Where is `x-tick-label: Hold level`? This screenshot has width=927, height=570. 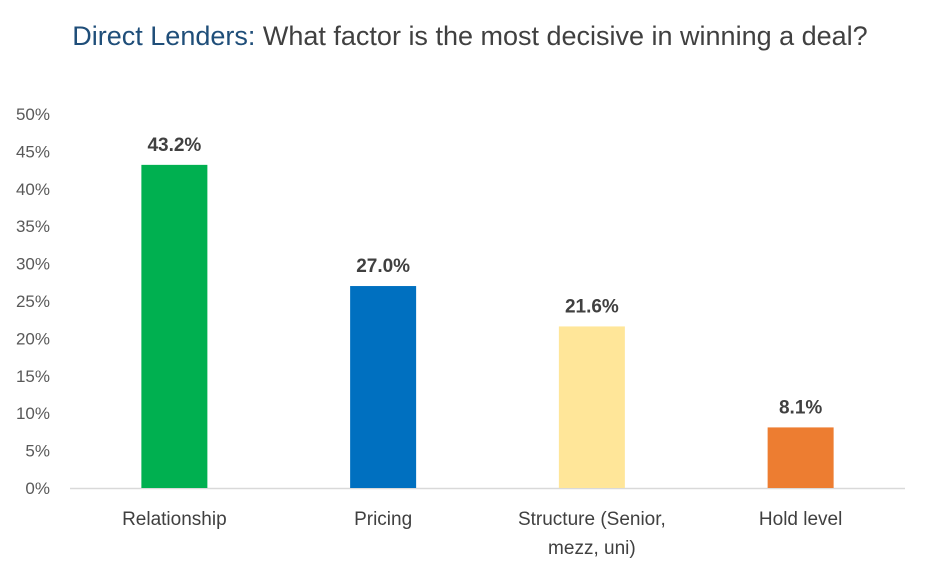 x-tick-label: Hold level is located at coordinates (800, 519).